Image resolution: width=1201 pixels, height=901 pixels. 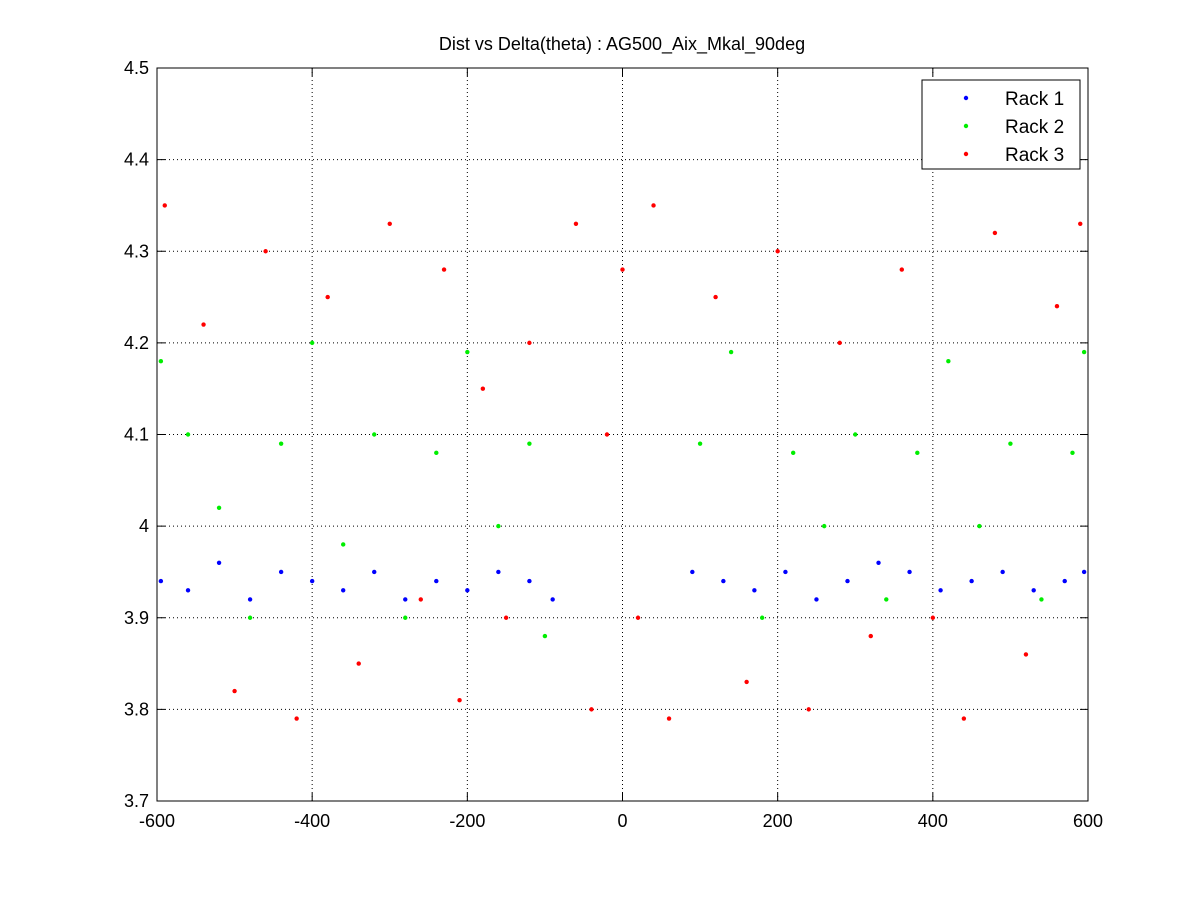 What do you see at coordinates (1034, 155) in the screenshot?
I see `legend-label: Rack 3` at bounding box center [1034, 155].